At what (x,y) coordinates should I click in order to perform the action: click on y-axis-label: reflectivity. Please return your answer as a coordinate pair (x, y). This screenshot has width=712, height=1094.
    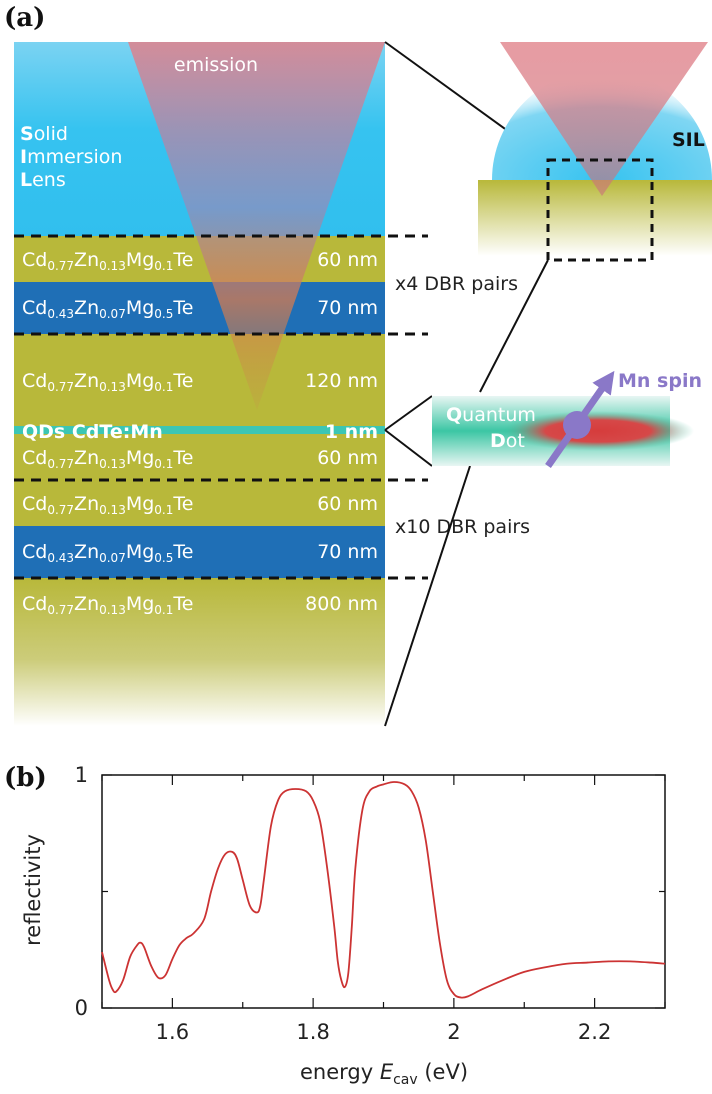
    Looking at the image, I should click on (33, 890).